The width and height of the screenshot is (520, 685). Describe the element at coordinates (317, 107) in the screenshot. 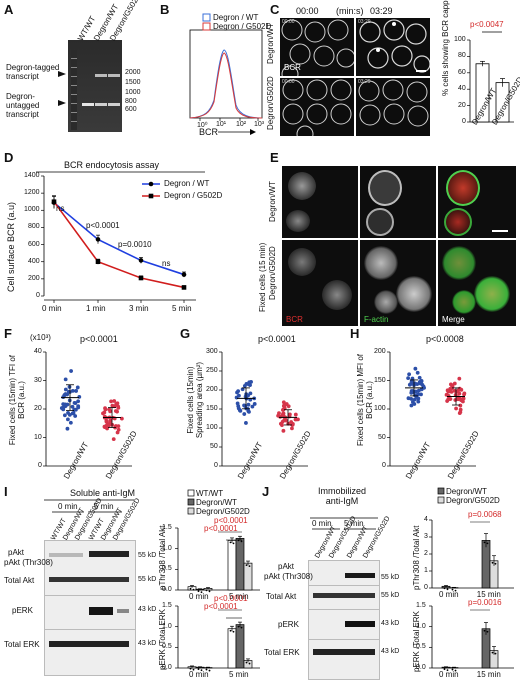

I see `microscopy-image: 00:00` at that location.